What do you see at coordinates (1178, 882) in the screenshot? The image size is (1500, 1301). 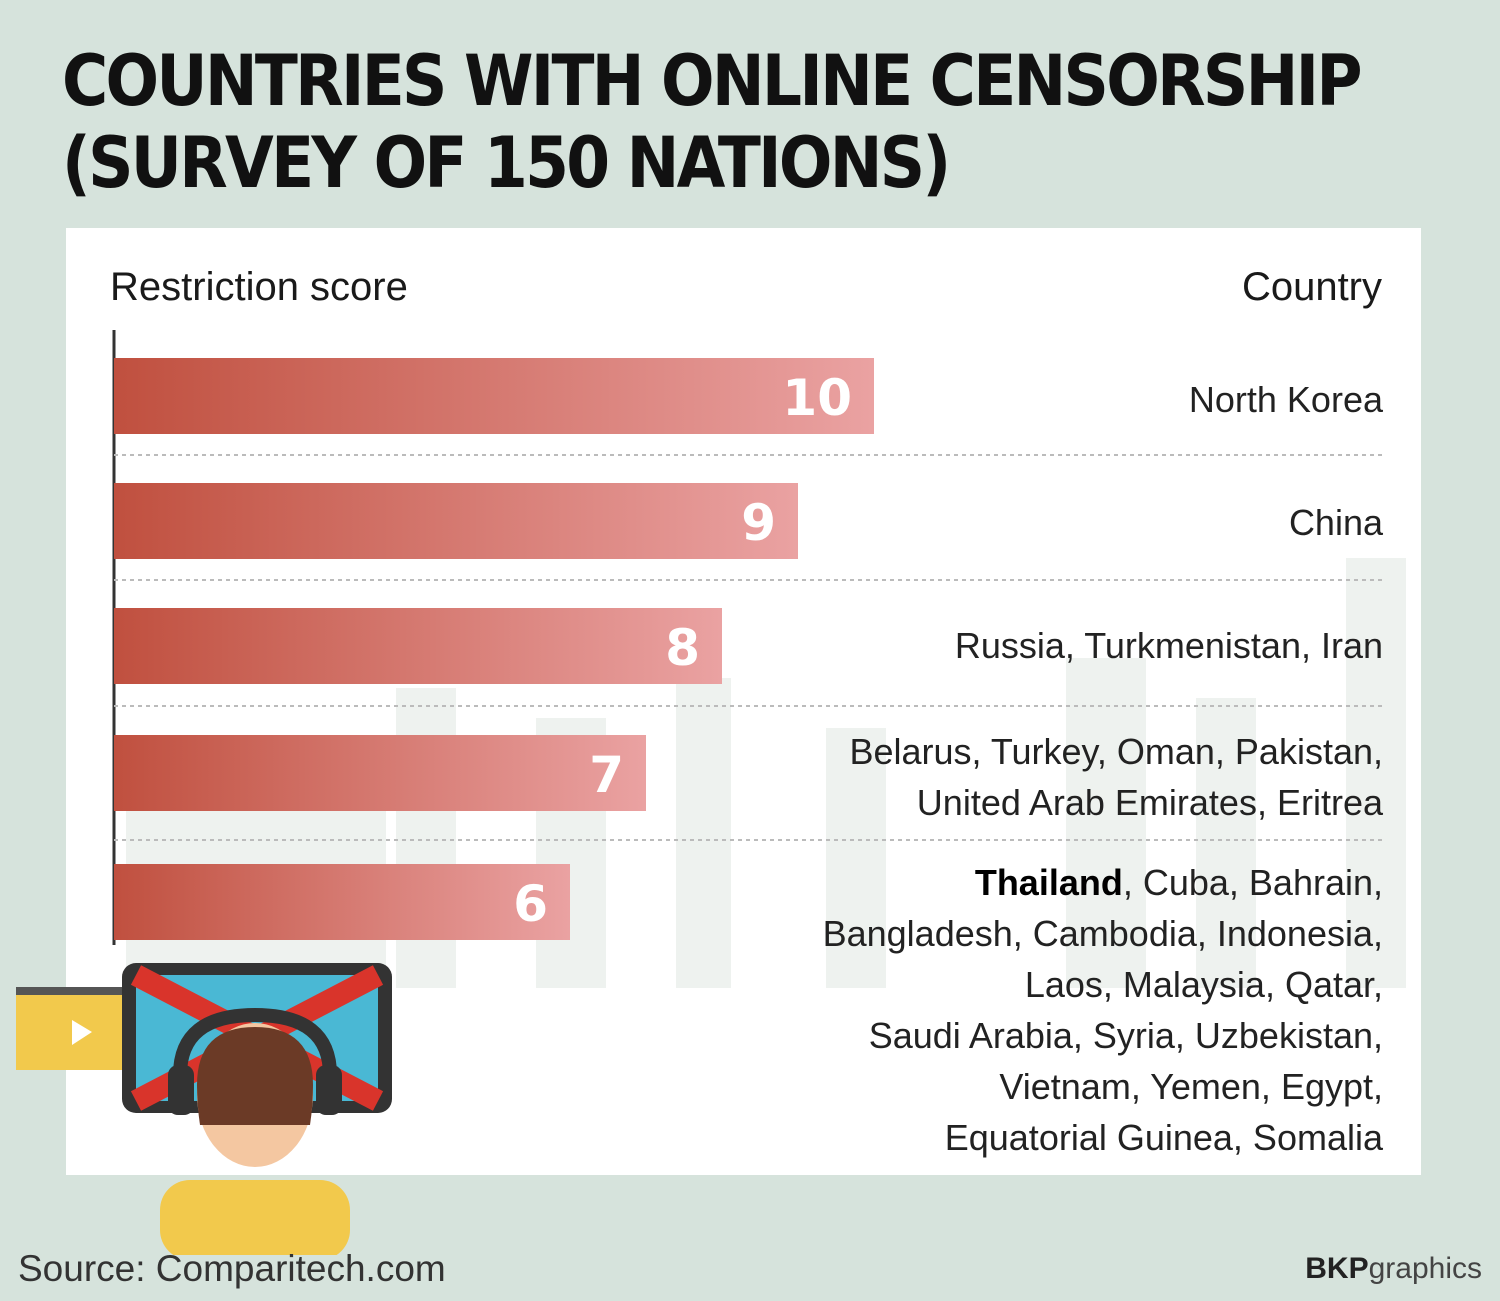 I see `country-label-line: Thailand, Cuba, Bahrain,` at bounding box center [1178, 882].